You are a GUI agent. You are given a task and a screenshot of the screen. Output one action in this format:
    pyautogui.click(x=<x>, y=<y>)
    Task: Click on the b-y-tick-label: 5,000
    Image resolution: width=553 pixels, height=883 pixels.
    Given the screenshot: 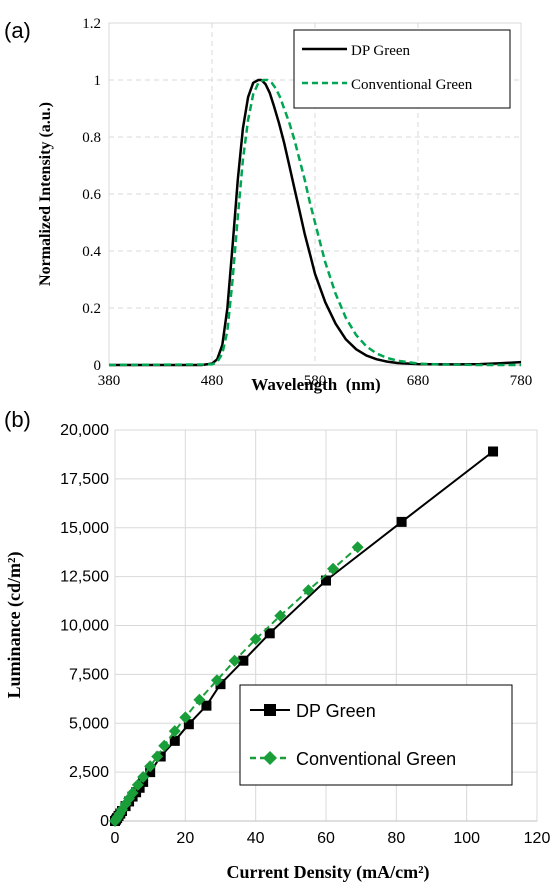 What is the action you would take?
    pyautogui.click(x=89, y=723)
    